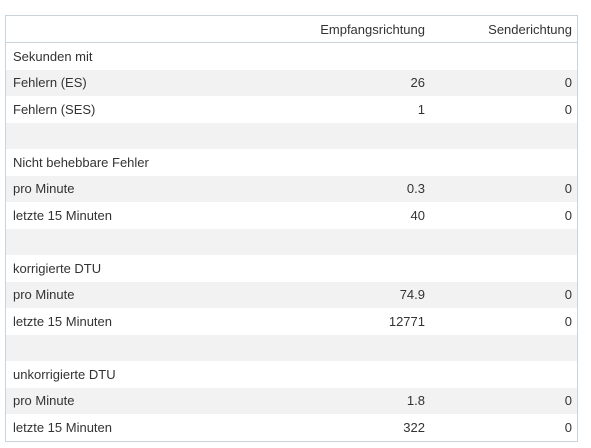  What do you see at coordinates (412, 295) in the screenshot?
I see `row-receive-value: 74.9` at bounding box center [412, 295].